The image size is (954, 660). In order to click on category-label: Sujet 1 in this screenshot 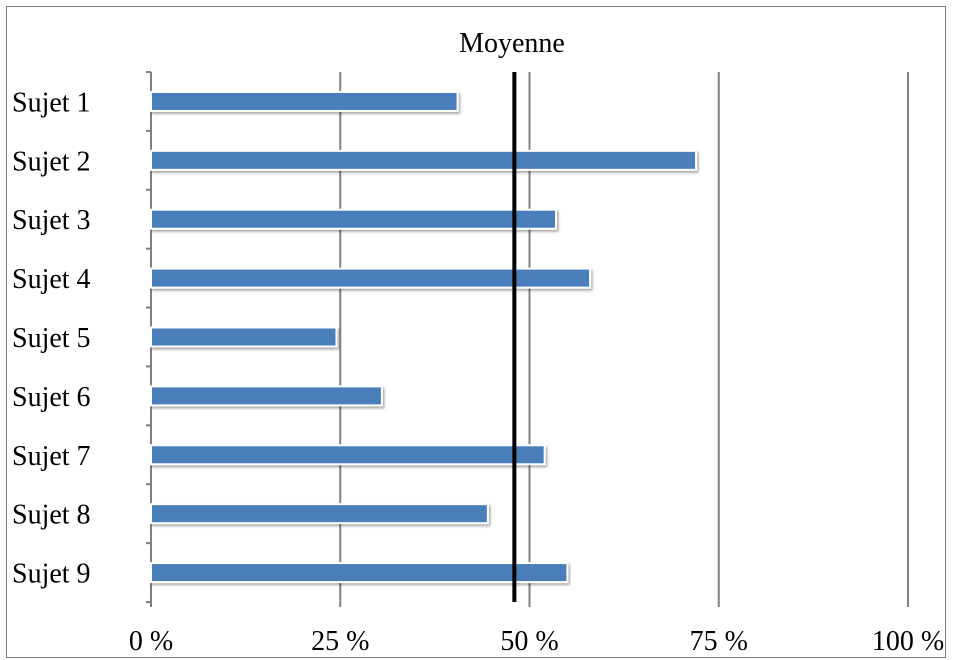, I will do `click(51, 102)`.